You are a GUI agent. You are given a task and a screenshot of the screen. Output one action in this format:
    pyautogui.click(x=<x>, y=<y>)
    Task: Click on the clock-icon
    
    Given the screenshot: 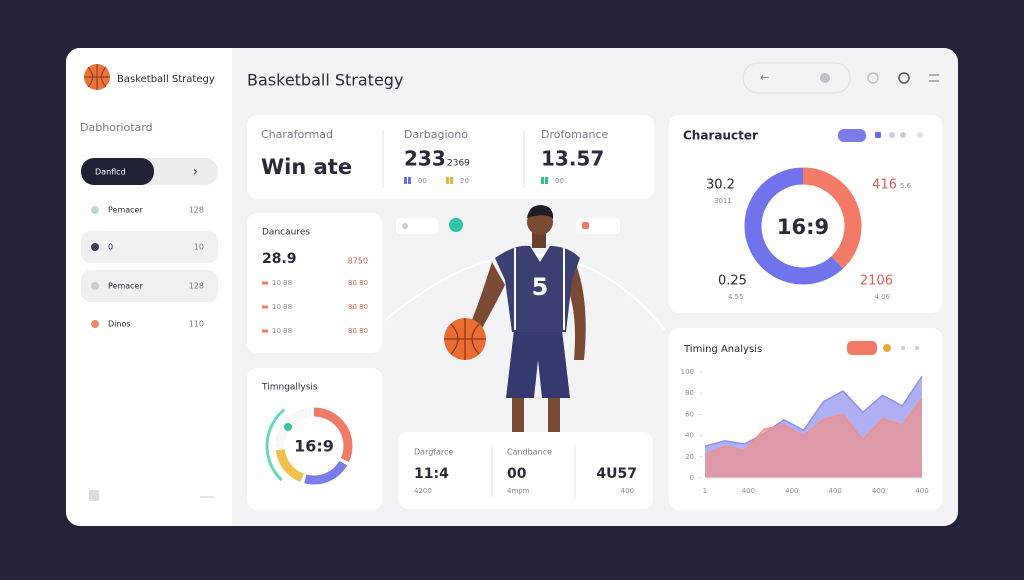 What is the action you would take?
    pyautogui.click(x=904, y=78)
    